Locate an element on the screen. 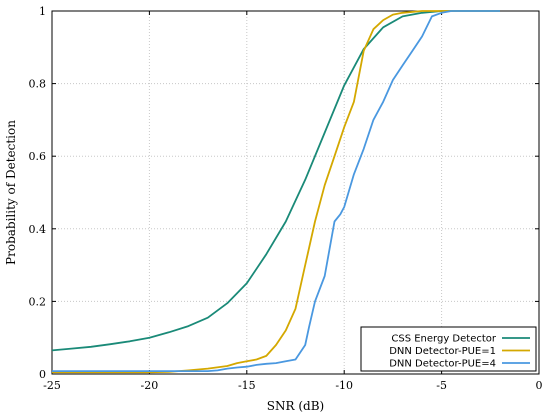  x-axis-label: SNR (dB) is located at coordinates (295, 406).